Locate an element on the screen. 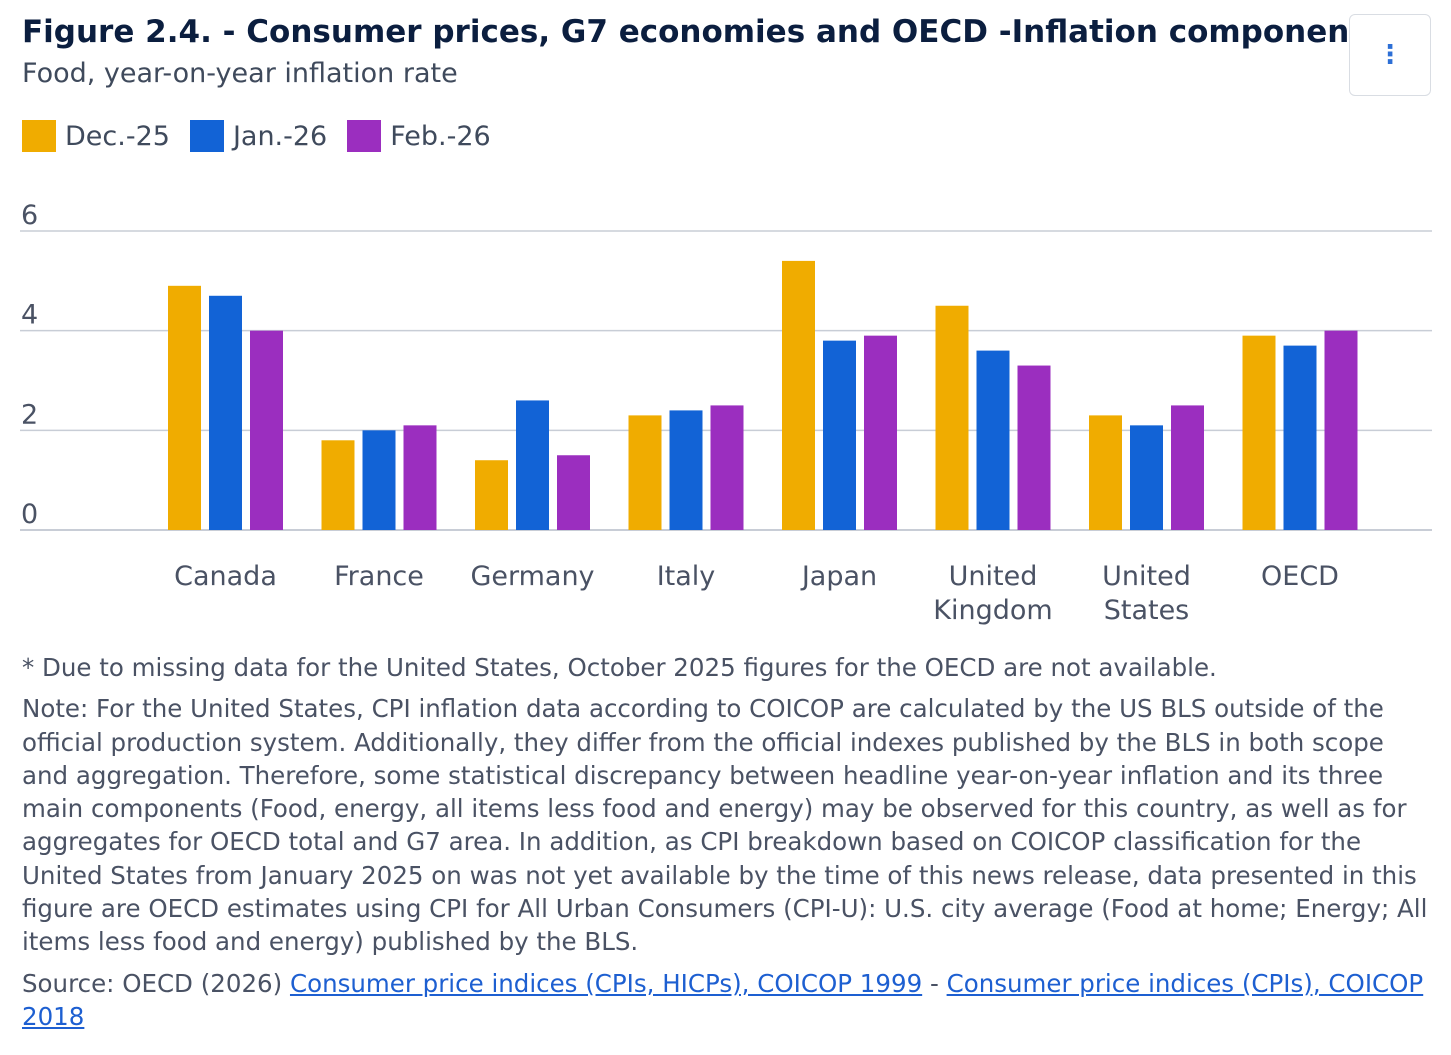  x-tick-label: United States is located at coordinates (1146, 593).